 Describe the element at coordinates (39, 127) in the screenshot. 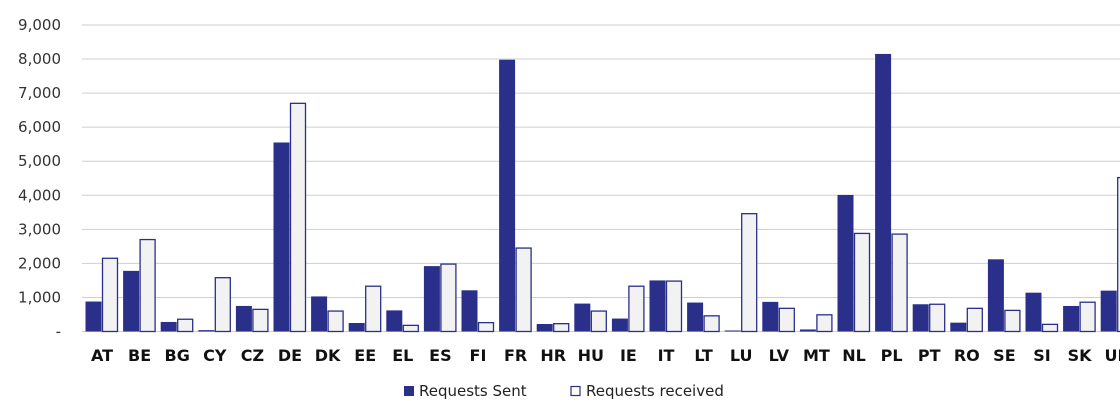

I see `y-tick-label: 6,000` at that location.